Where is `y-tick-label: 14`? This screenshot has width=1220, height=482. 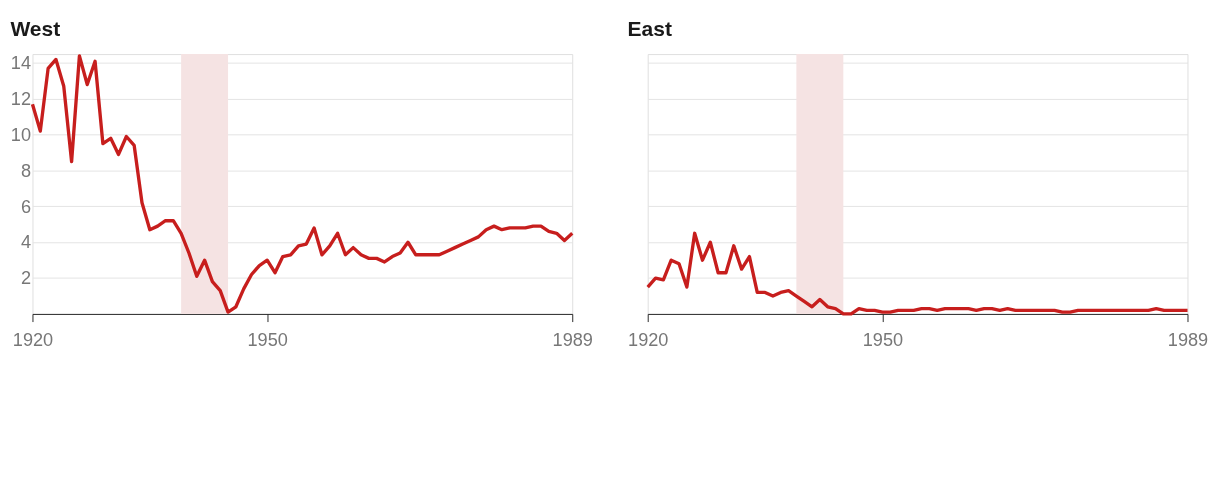 y-tick-label: 14 is located at coordinates (21, 63).